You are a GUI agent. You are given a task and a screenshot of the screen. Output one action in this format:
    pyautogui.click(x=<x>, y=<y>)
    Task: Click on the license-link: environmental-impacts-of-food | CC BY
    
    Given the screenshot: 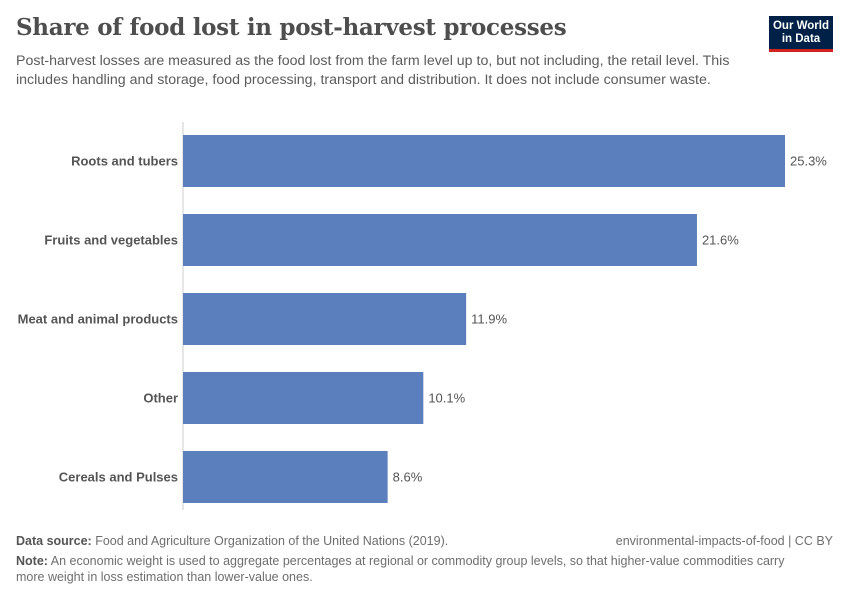 What is the action you would take?
    pyautogui.click(x=724, y=541)
    